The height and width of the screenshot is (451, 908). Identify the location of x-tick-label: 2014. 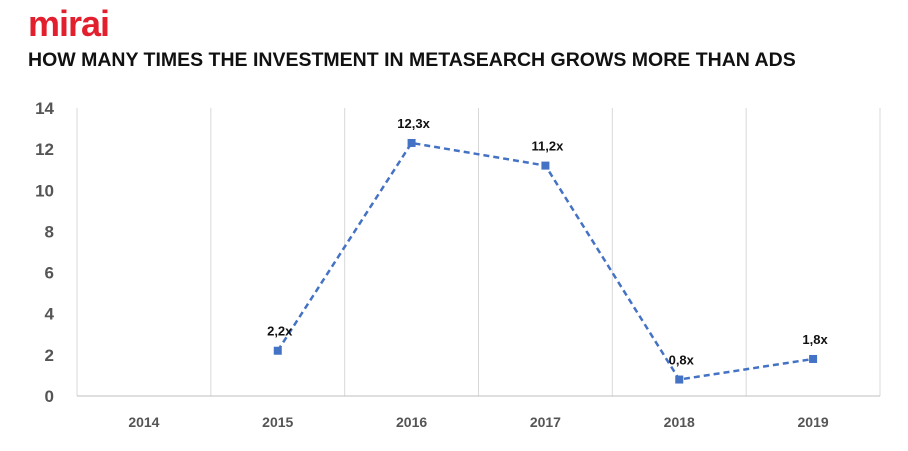
(143, 422).